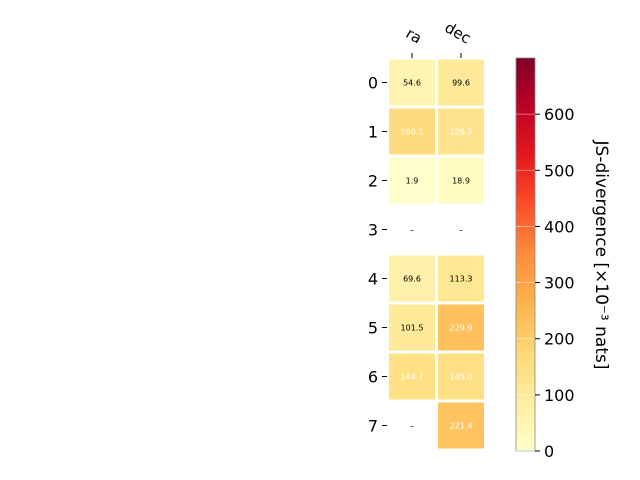 Image resolution: width=640 pixels, height=480 pixels. What do you see at coordinates (412, 279) in the screenshot?
I see `cell-label: 69.6` at bounding box center [412, 279].